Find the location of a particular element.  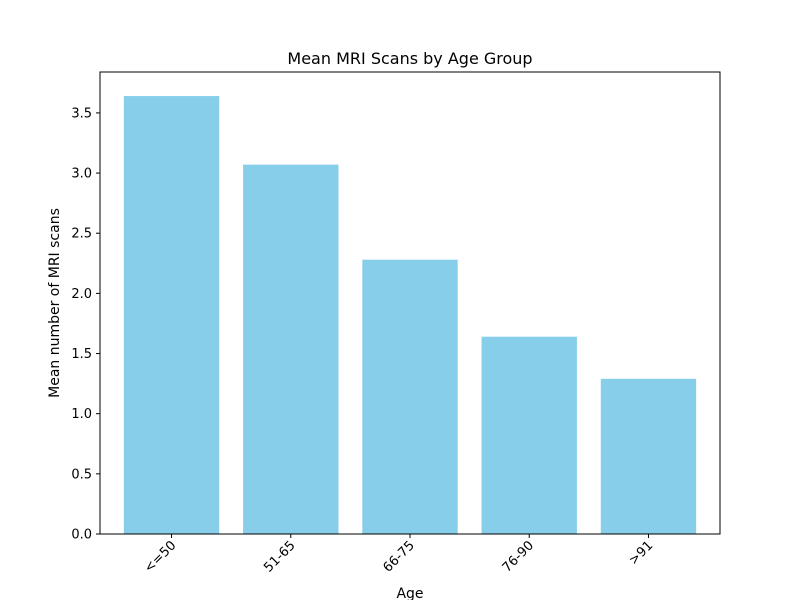

y-tick-label: 2.5 is located at coordinates (81, 234).